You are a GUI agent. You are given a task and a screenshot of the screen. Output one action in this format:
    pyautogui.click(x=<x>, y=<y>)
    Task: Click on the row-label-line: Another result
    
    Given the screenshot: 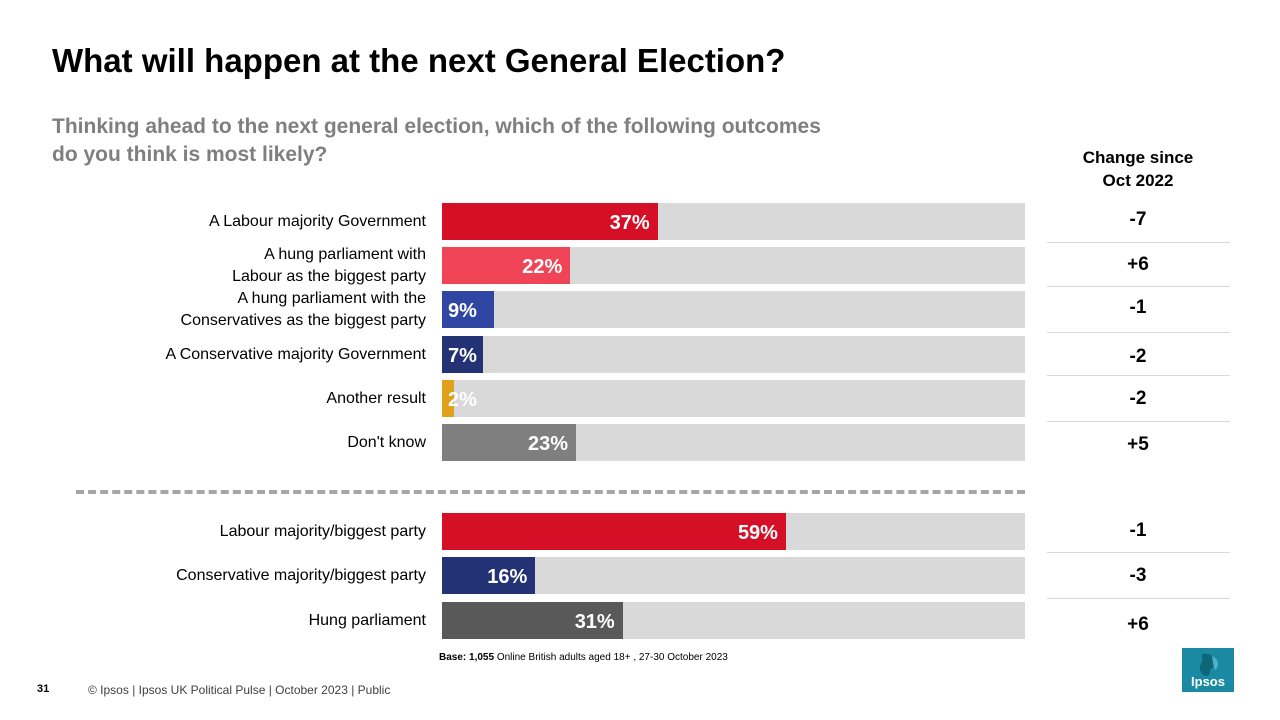 What is the action you would take?
    pyautogui.click(x=376, y=398)
    